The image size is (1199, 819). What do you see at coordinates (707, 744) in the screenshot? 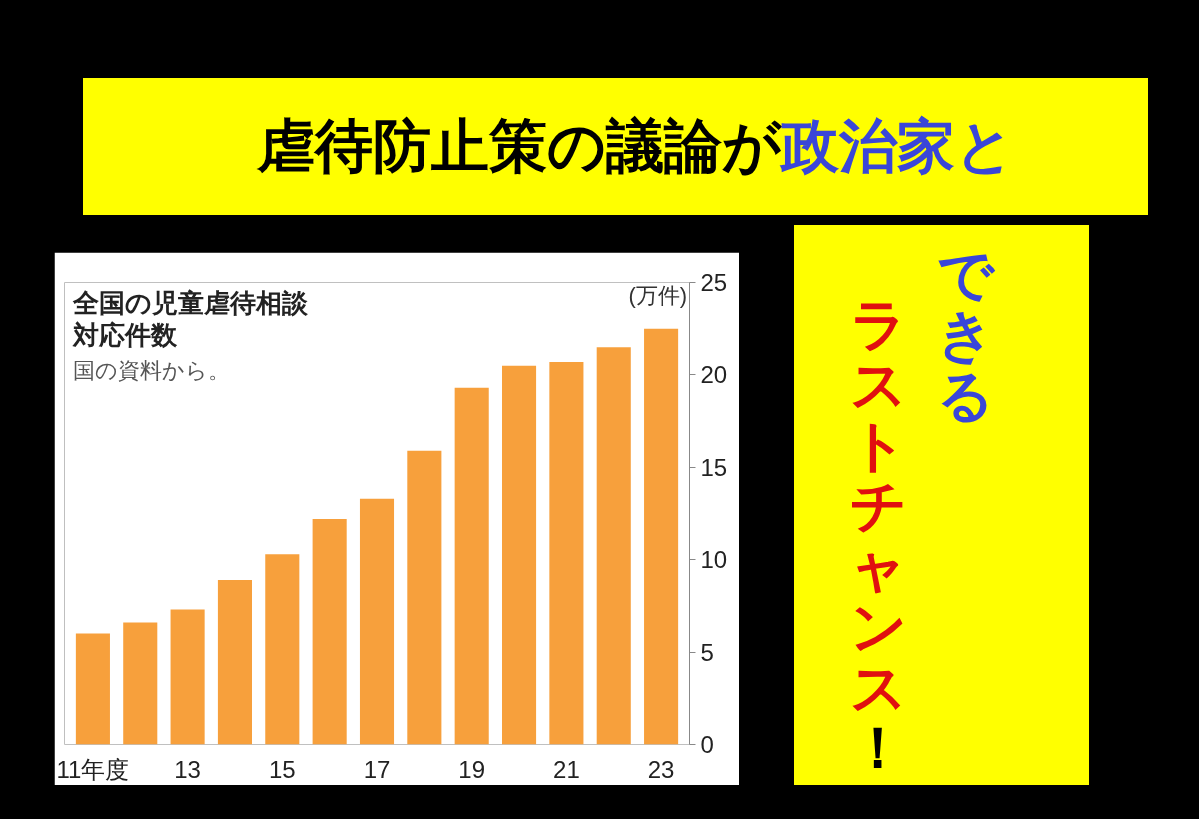
I see `y-tick-label: 0` at bounding box center [707, 744].